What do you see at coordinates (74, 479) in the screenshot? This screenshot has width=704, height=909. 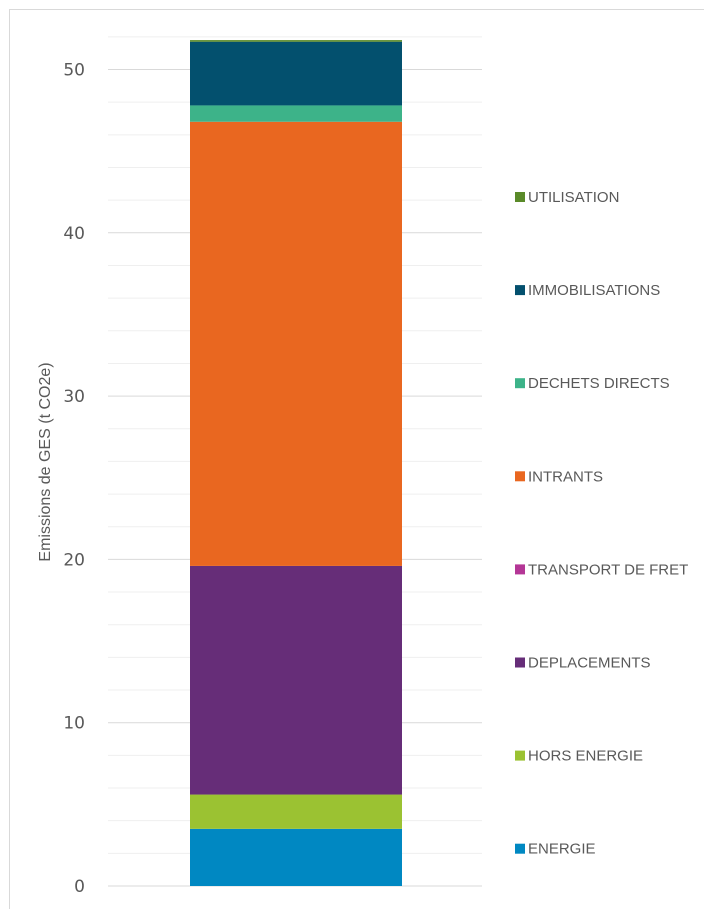 I see `y-axis-ticks: 0 10 20 30 40 50` at bounding box center [74, 479].